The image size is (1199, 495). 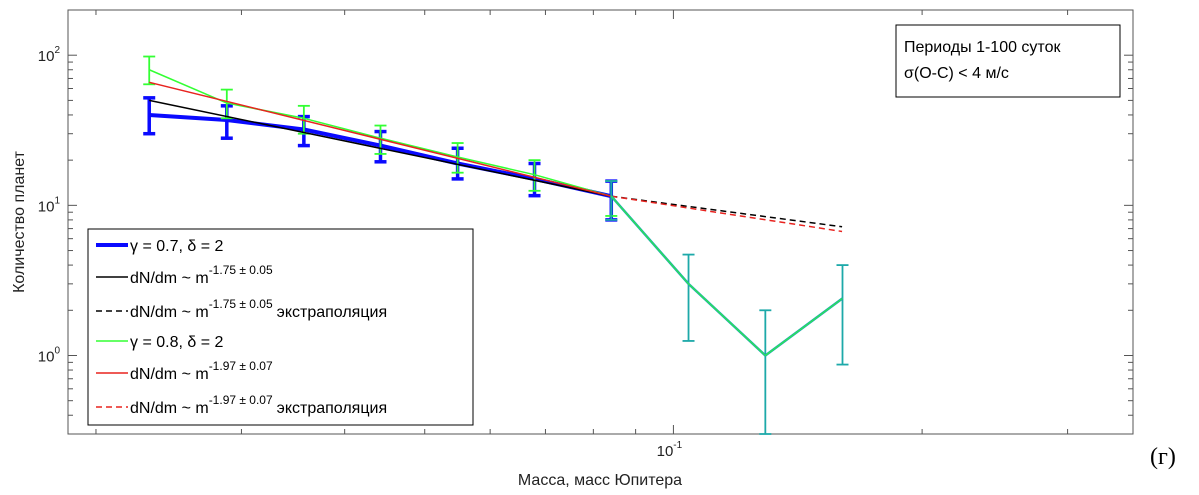 I want to click on y-tick-labels: 10⁰ 10¹ 10², so click(x=49, y=205).